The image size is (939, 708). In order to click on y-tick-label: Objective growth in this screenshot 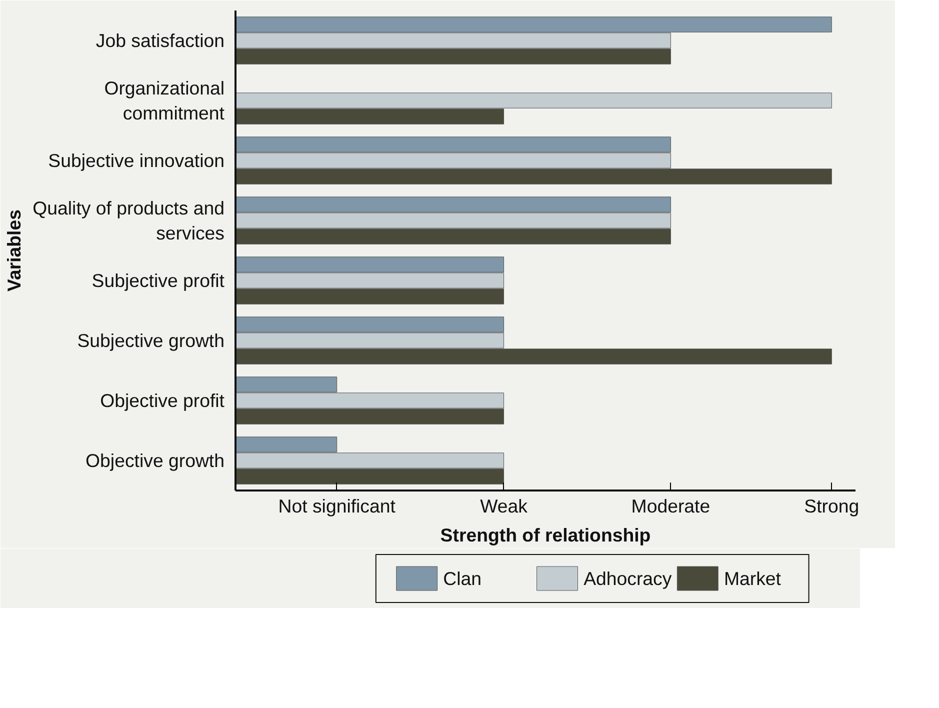, I will do `click(155, 460)`.